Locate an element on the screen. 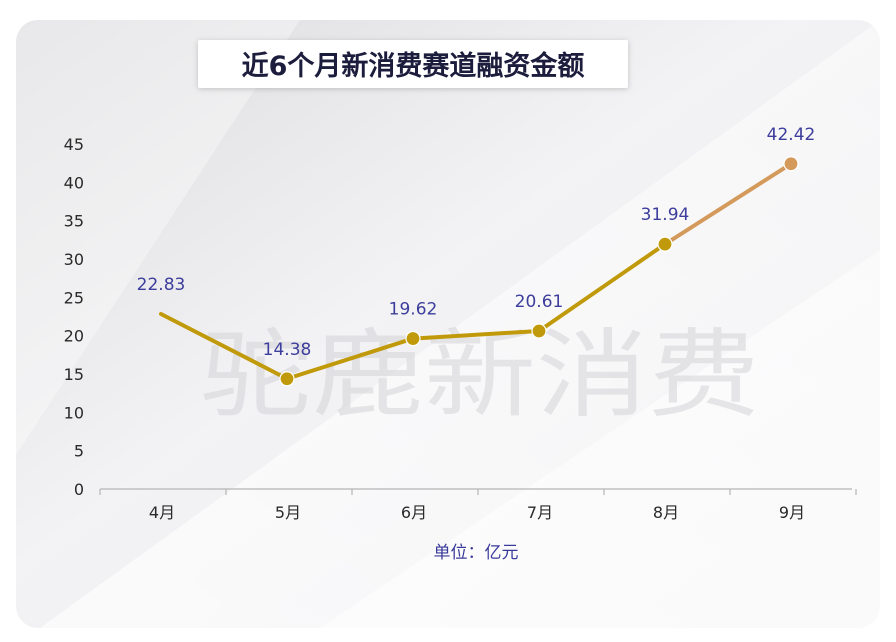 This screenshot has width=896, height=642. data-label: 19.62 is located at coordinates (413, 310).